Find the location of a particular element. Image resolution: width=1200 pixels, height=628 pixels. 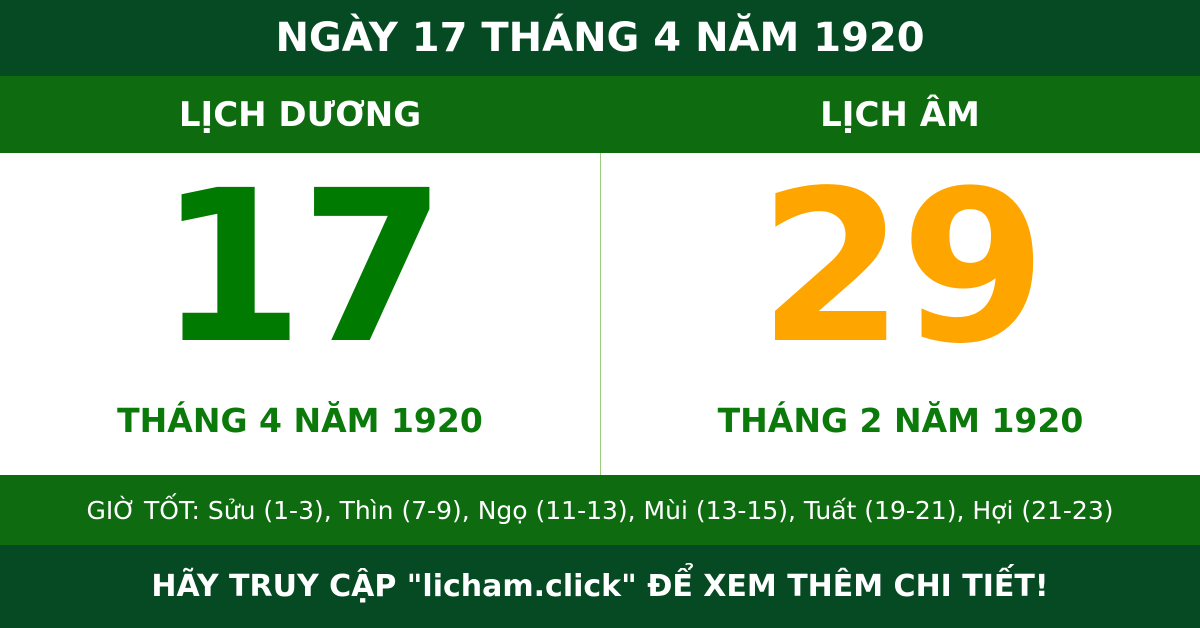

page-title: NGÀY 17 THÁNG 4 NĂM 1920 is located at coordinates (600, 38).